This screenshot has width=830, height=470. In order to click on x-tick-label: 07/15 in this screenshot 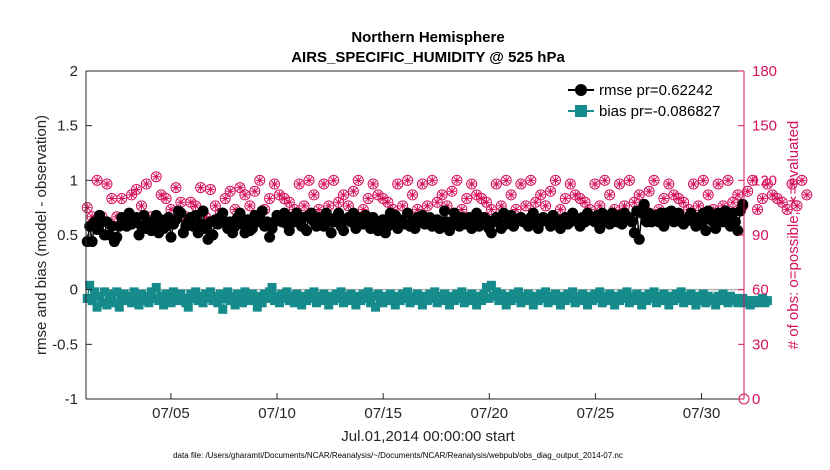, I will do `click(383, 413)`.